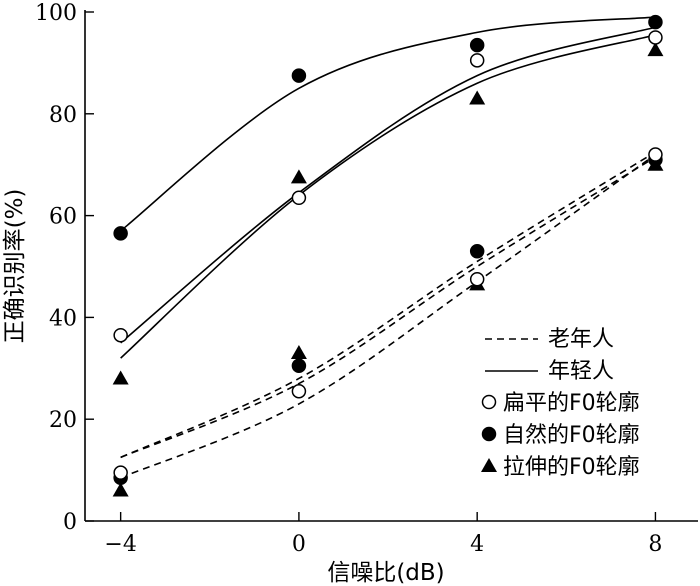 This screenshot has width=700, height=586. Describe the element at coordinates (15, 266) in the screenshot. I see `y-axis-title: 正确识别率(%)` at that location.